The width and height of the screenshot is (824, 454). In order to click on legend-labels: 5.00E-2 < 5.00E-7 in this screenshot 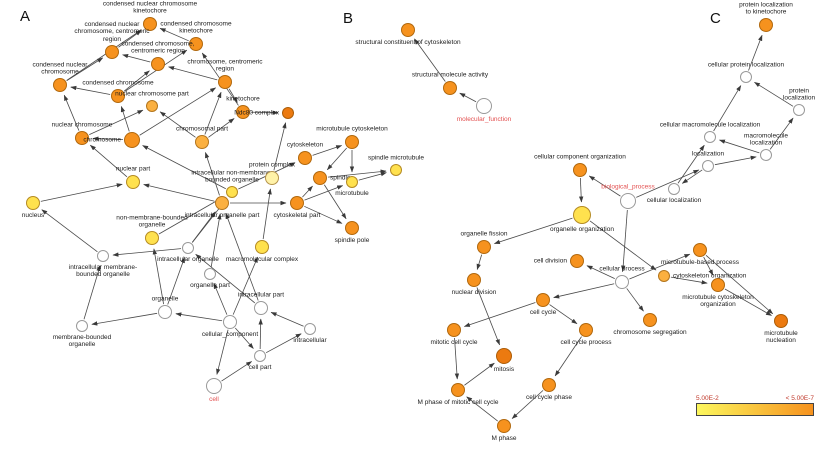, I will do `click(755, 398)`.